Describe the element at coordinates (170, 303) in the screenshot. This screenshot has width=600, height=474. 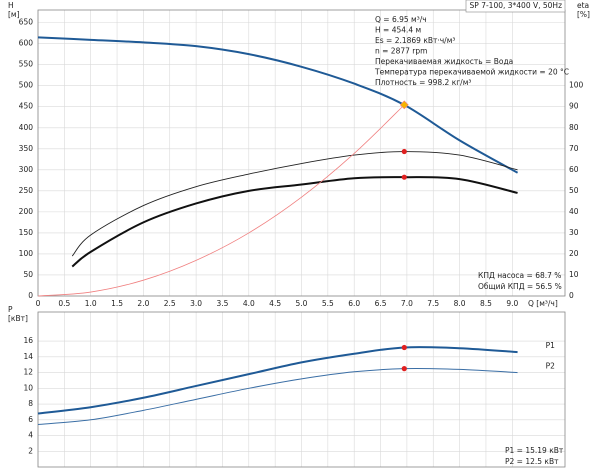
I see `x-tick-label: 2.5` at that location.